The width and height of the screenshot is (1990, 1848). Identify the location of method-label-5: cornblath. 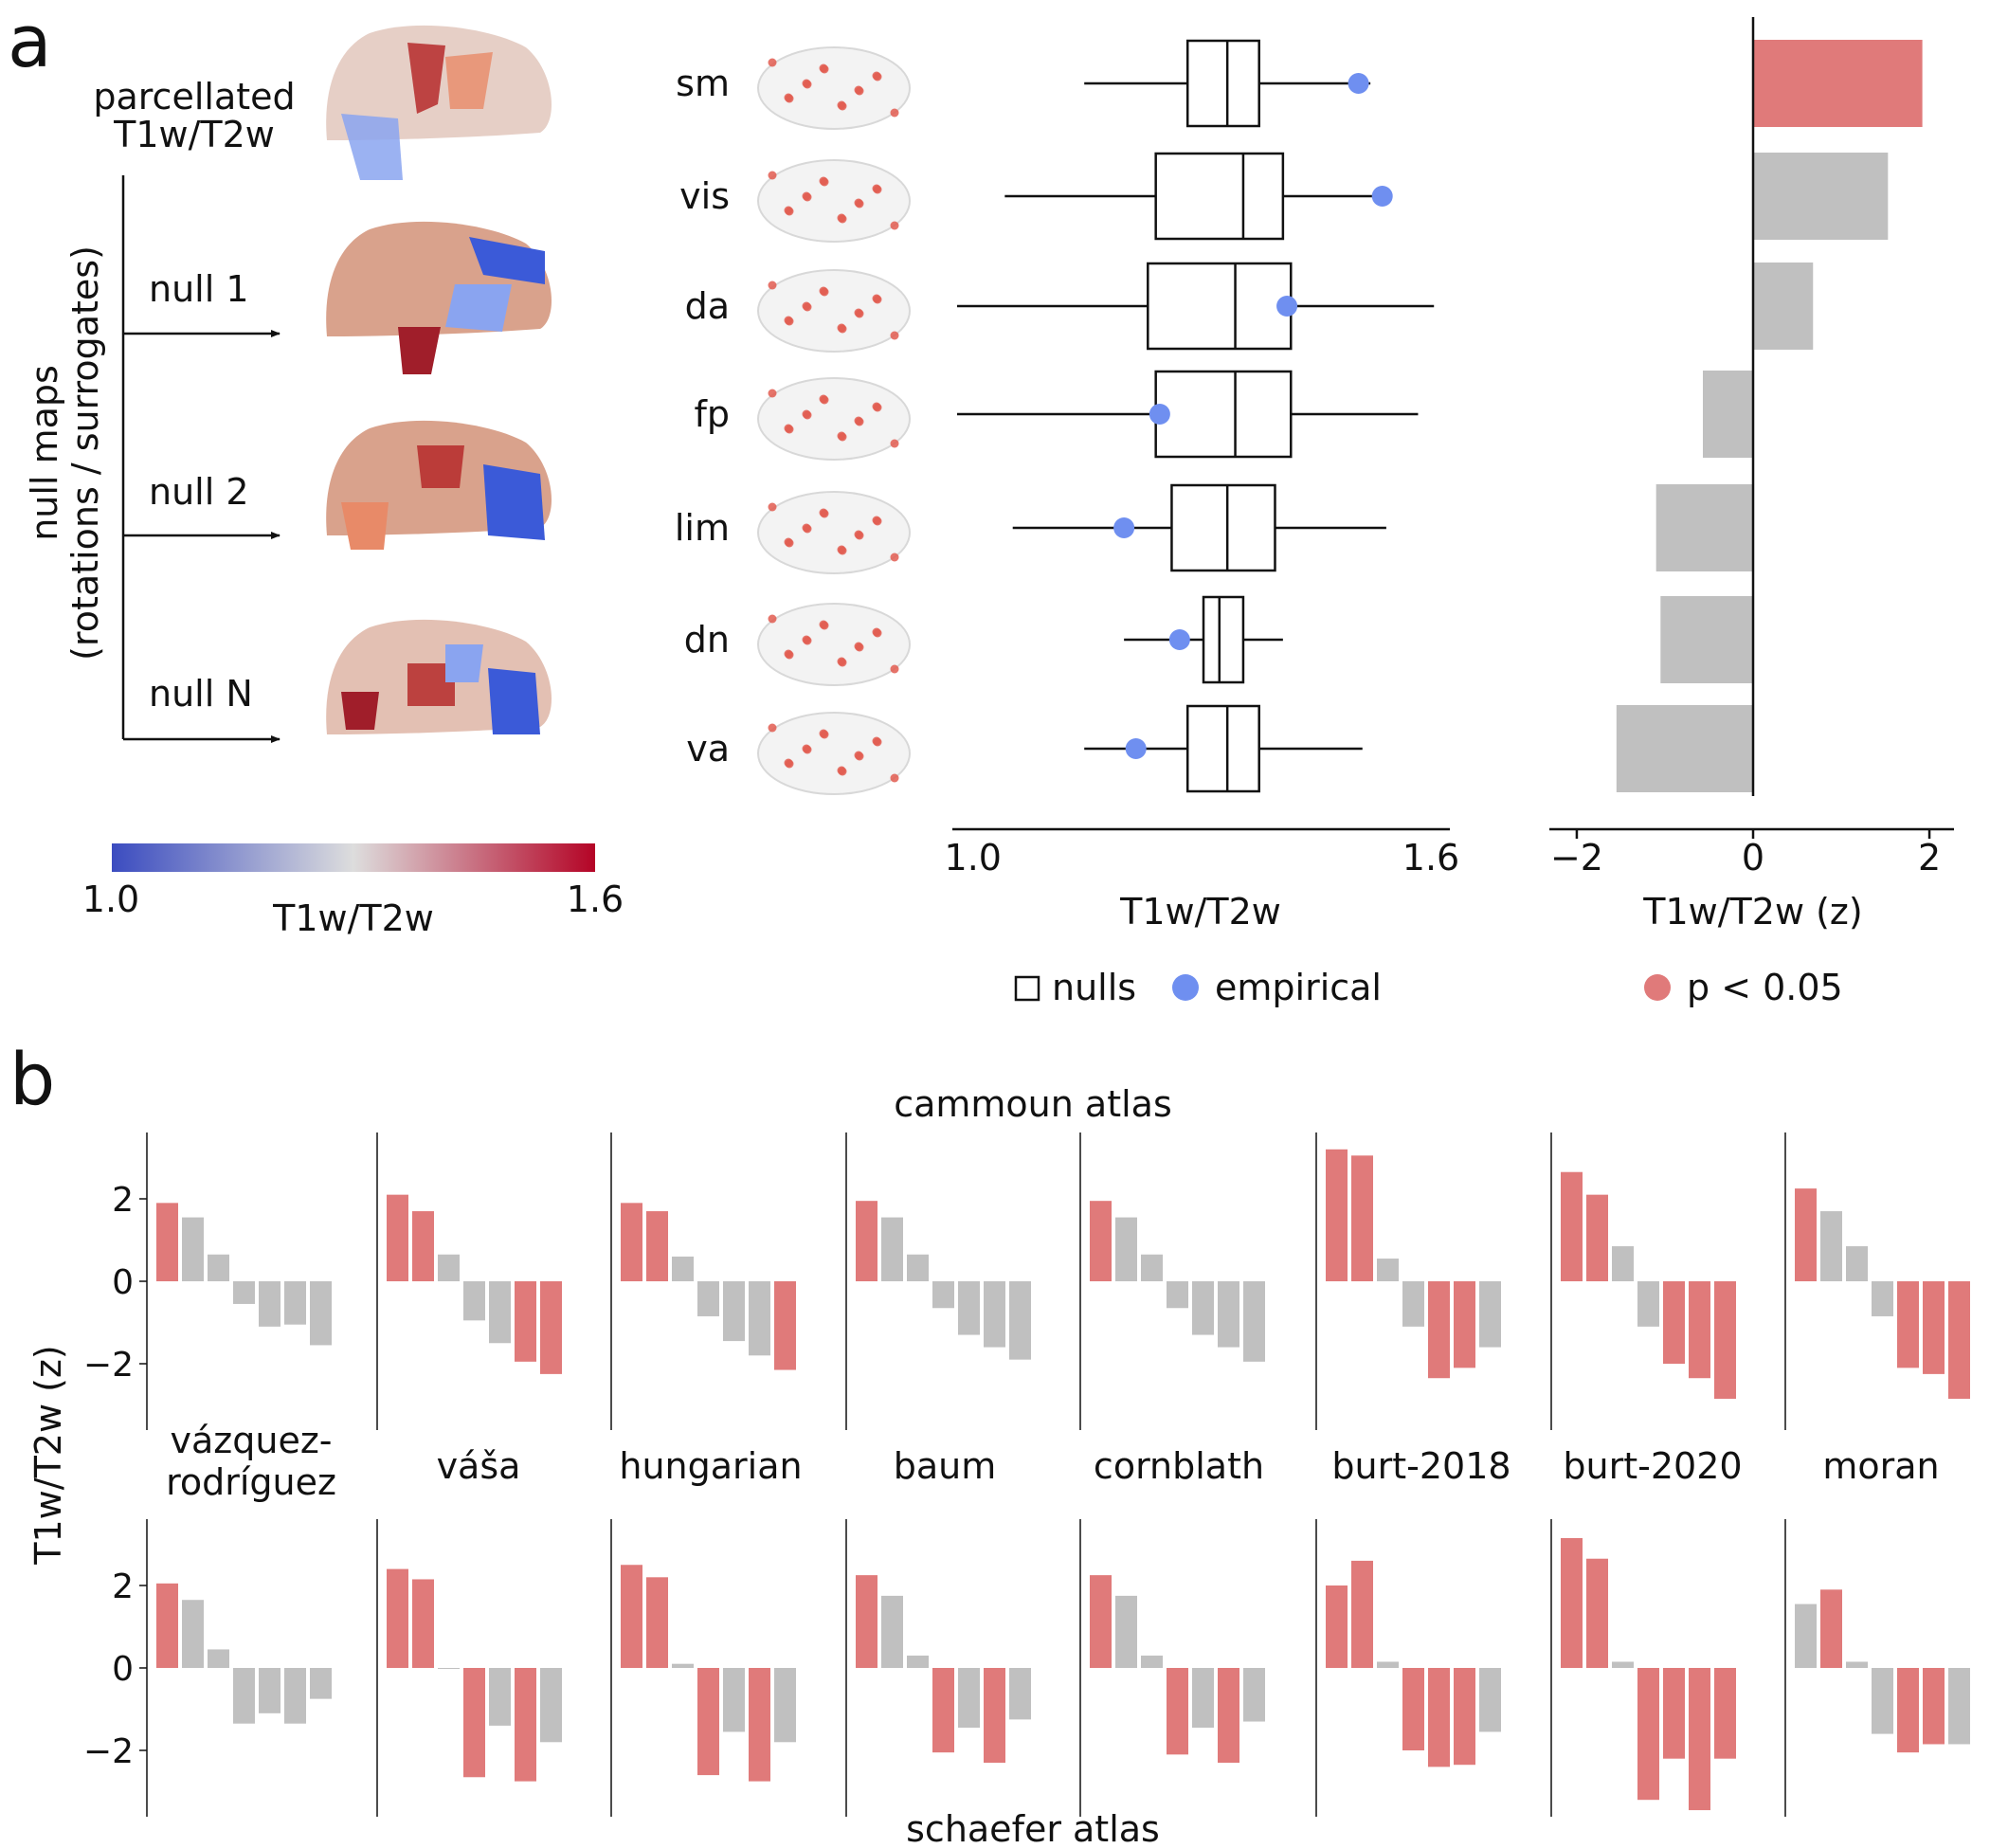
(1179, 1466).